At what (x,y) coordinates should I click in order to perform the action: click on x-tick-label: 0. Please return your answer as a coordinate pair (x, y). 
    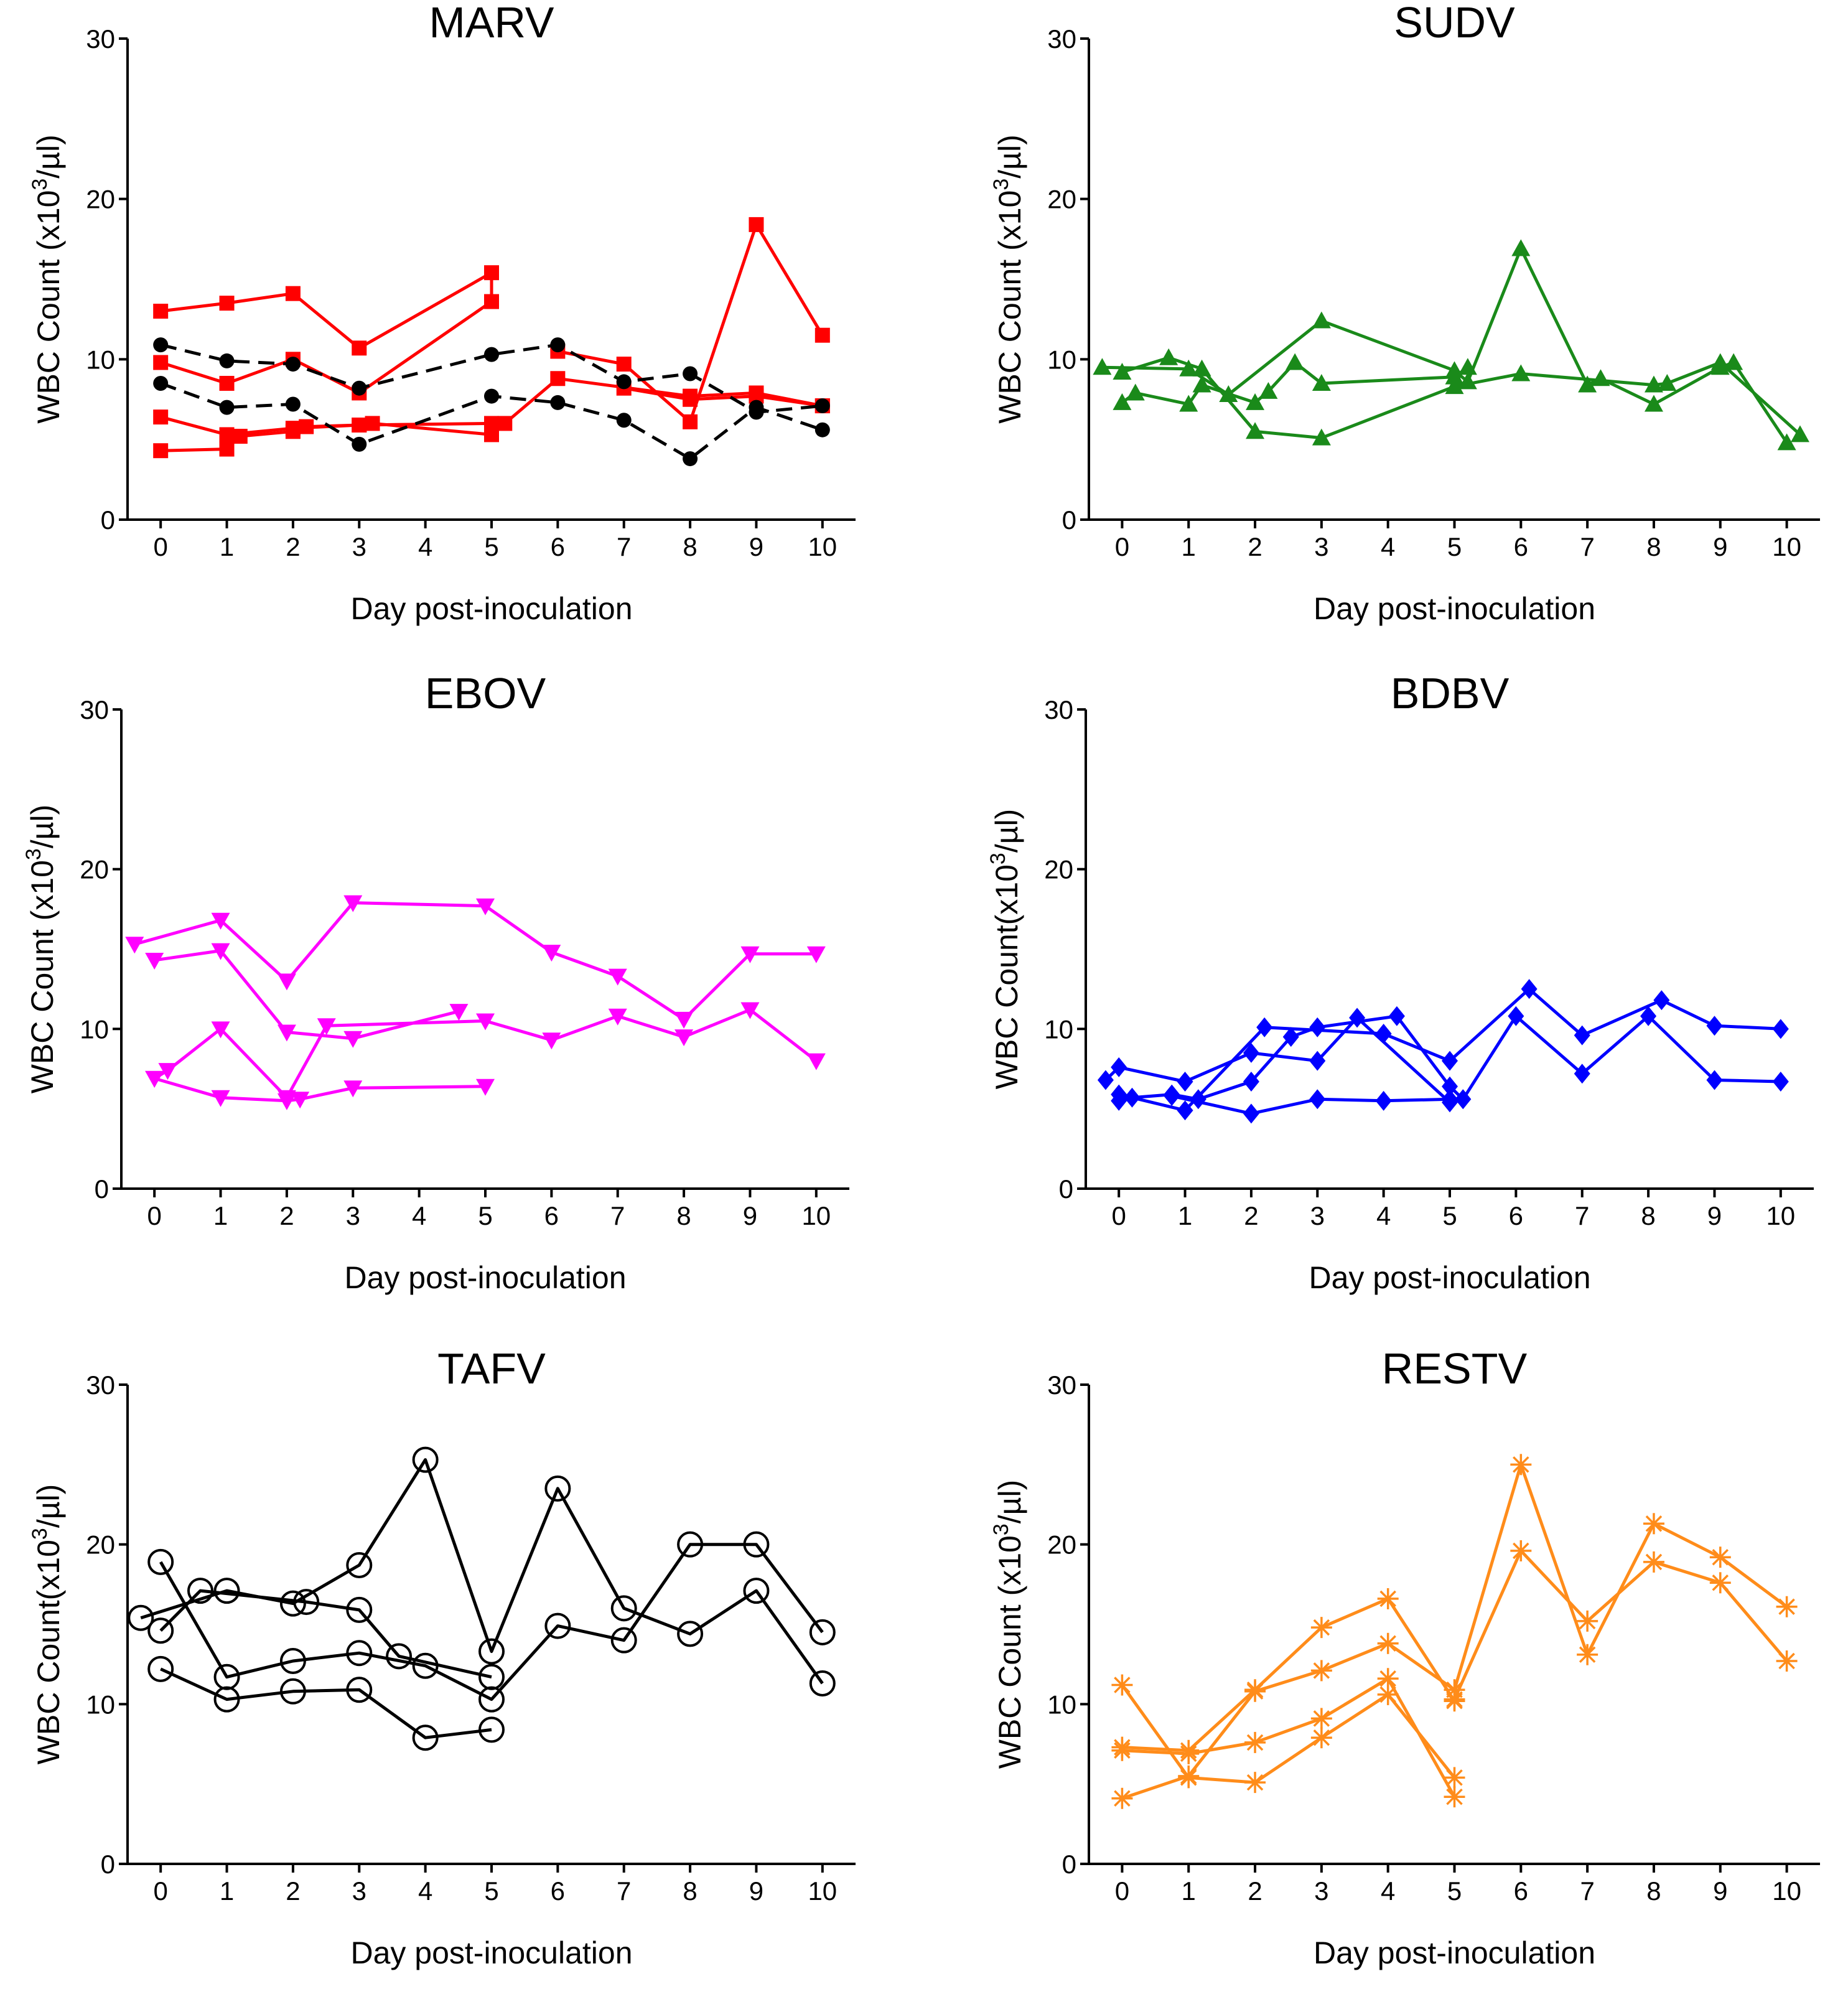
    Looking at the image, I should click on (1122, 546).